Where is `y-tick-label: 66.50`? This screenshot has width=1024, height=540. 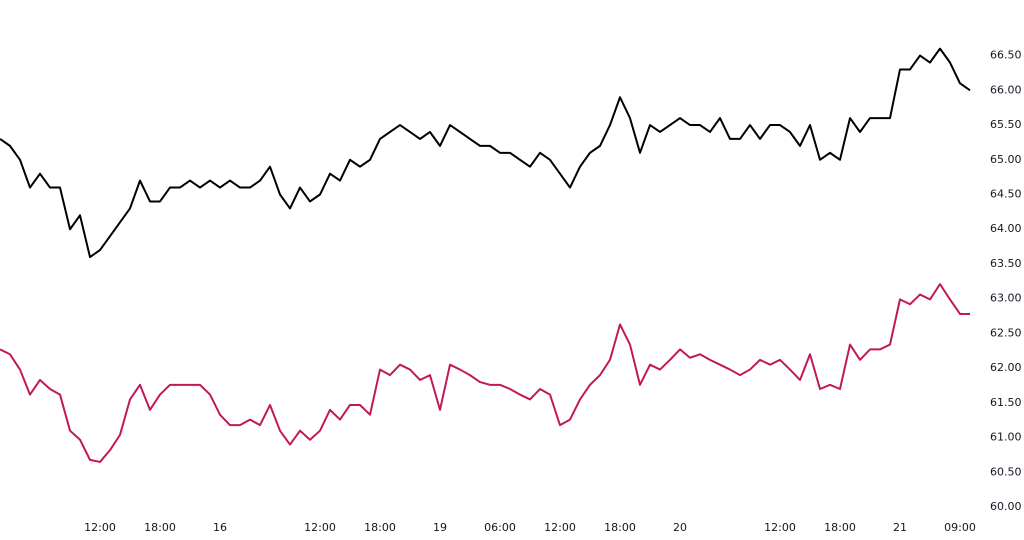
y-tick-label: 66.50 is located at coordinates (1006, 55).